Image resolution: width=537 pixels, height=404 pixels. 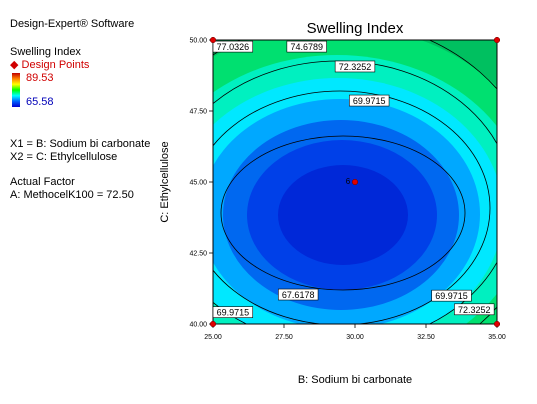 I want to click on x-tick-label: 27.50, so click(x=284, y=337).